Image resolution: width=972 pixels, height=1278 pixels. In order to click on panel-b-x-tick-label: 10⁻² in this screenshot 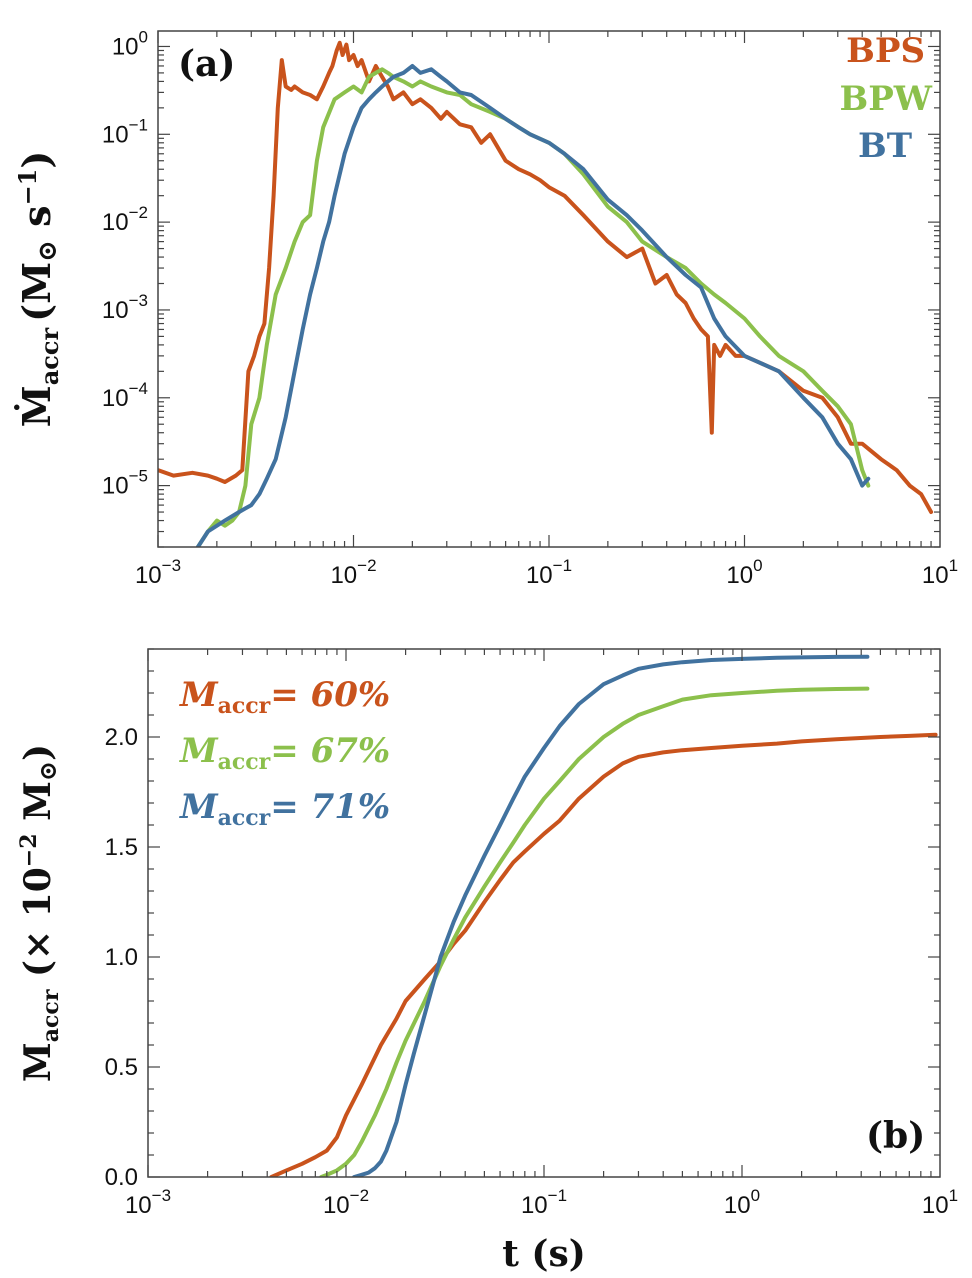, I will do `click(346, 1202)`.